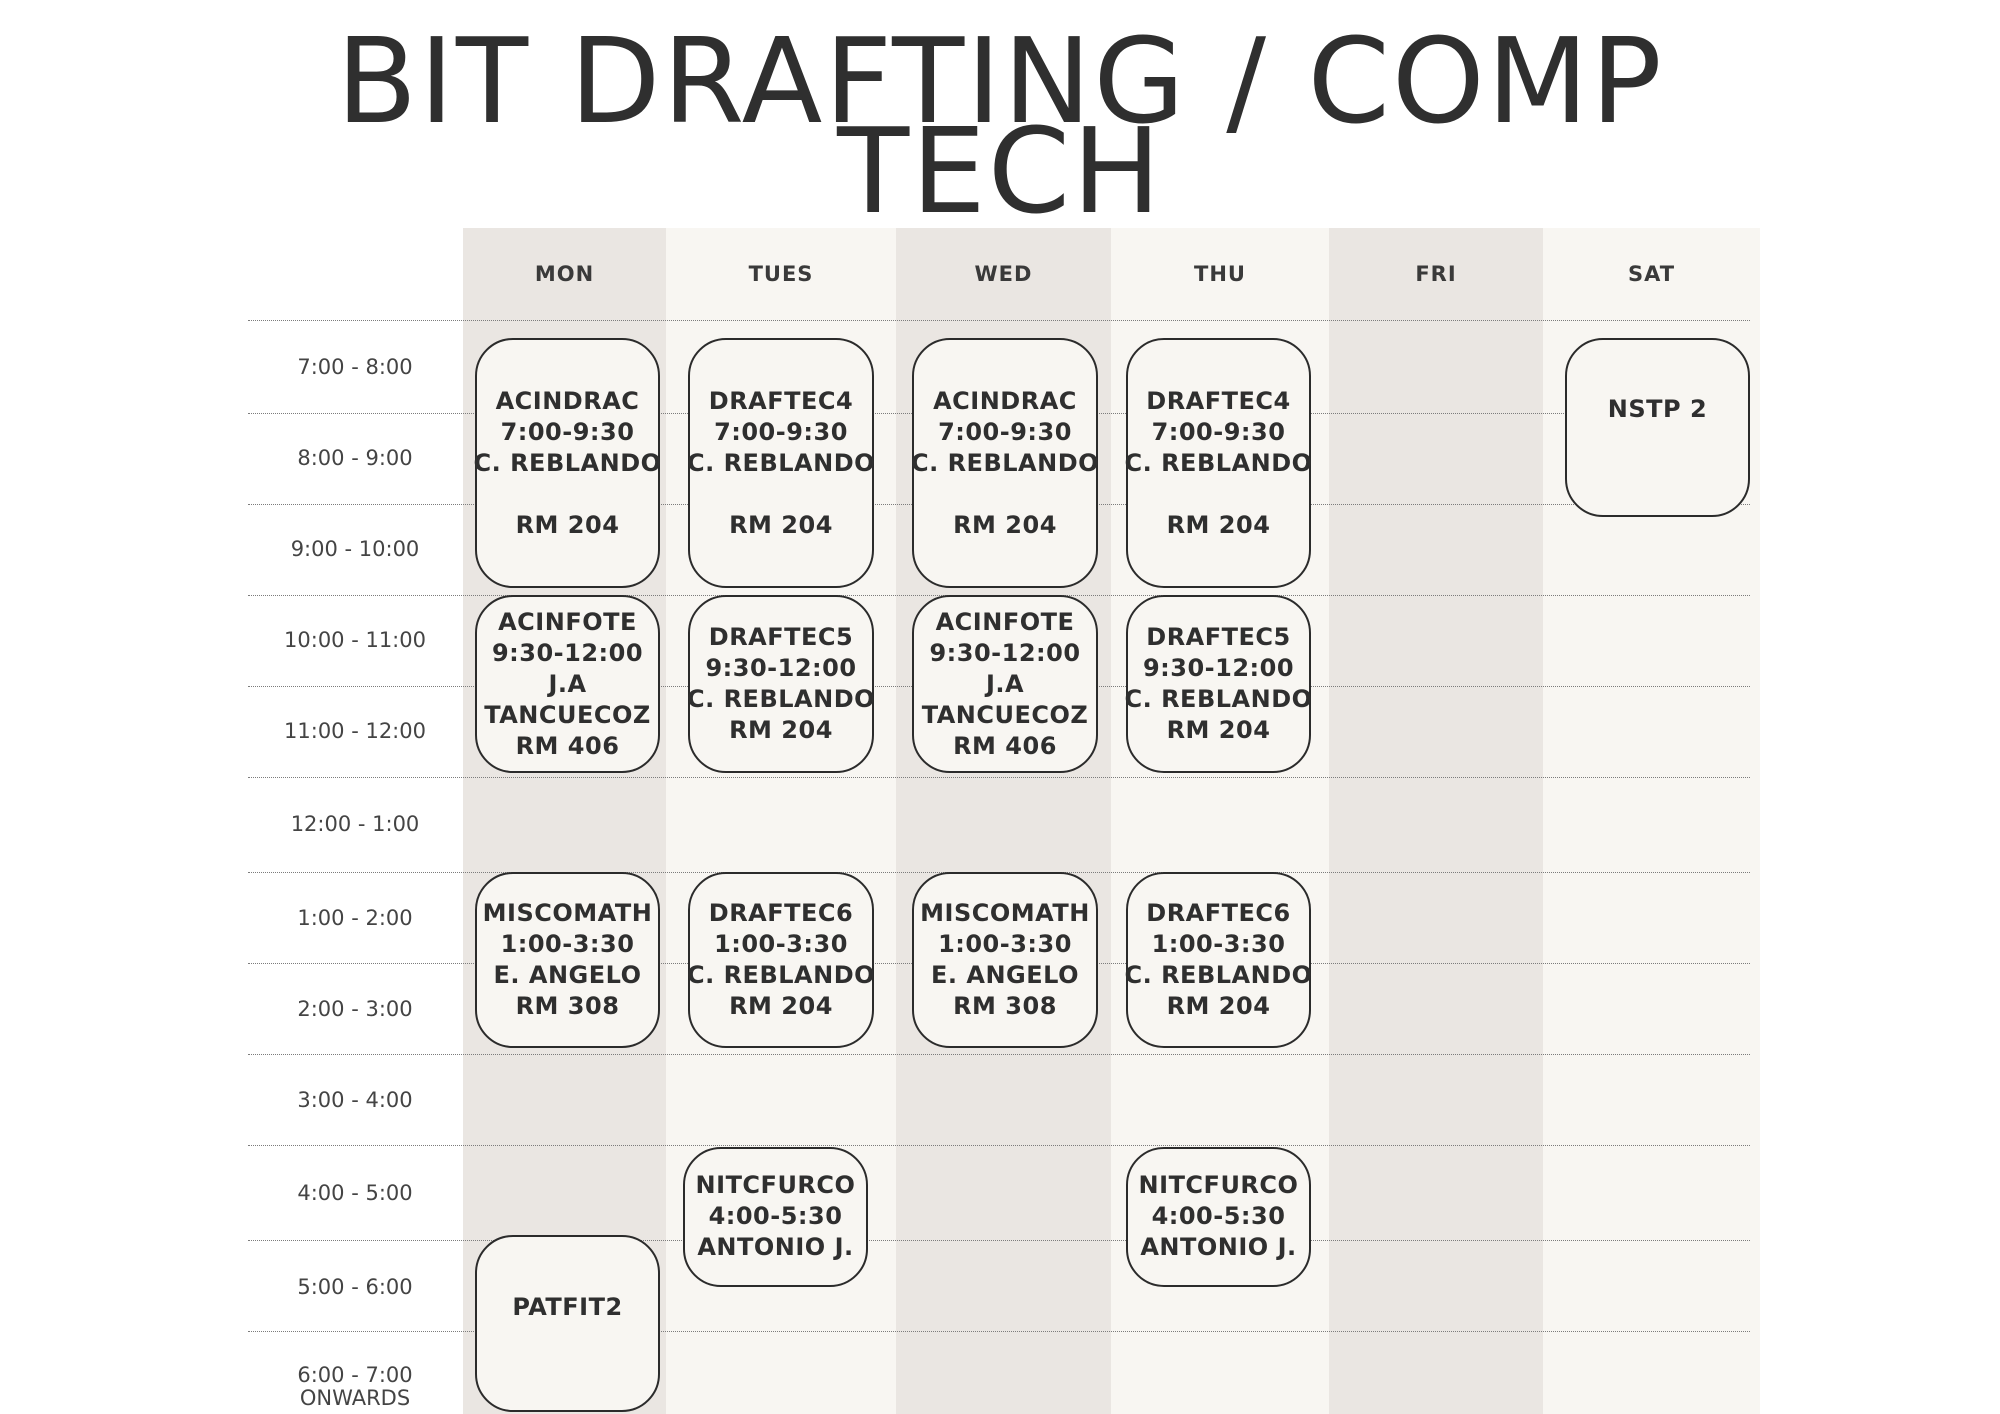 This screenshot has width=2000, height=1414. Describe the element at coordinates (1657, 427) in the screenshot. I see `class-block-sat-nstp2: NSTP 2` at that location.